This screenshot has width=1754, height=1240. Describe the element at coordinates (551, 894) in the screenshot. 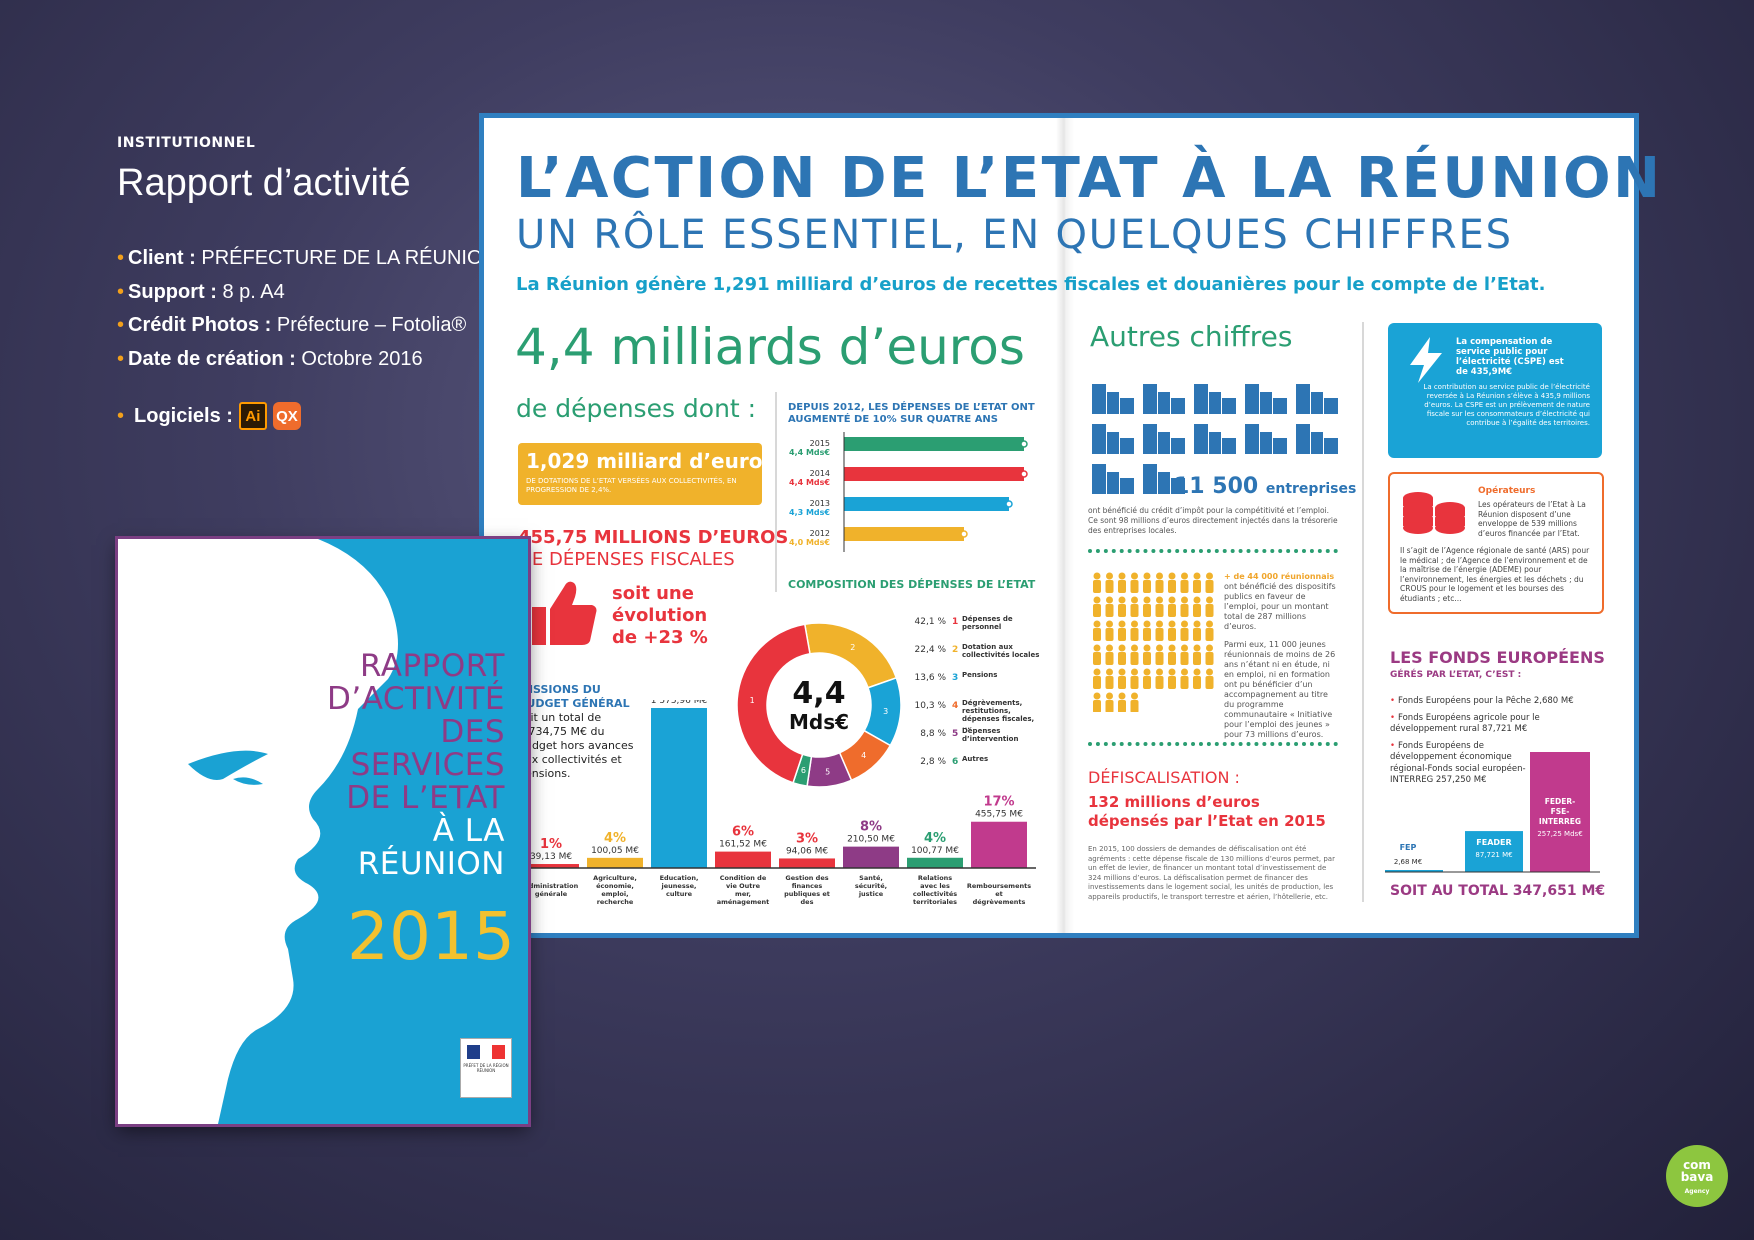

I see `bar-category-label: générale` at that location.